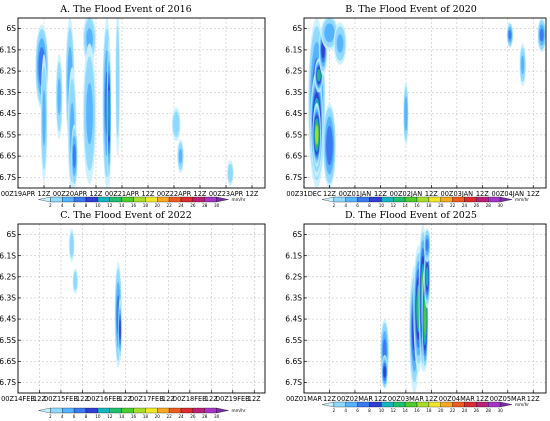  What do you see at coordinates (98, 416) in the screenshot?
I see `colorbar-tick-label: 10` at bounding box center [98, 416].